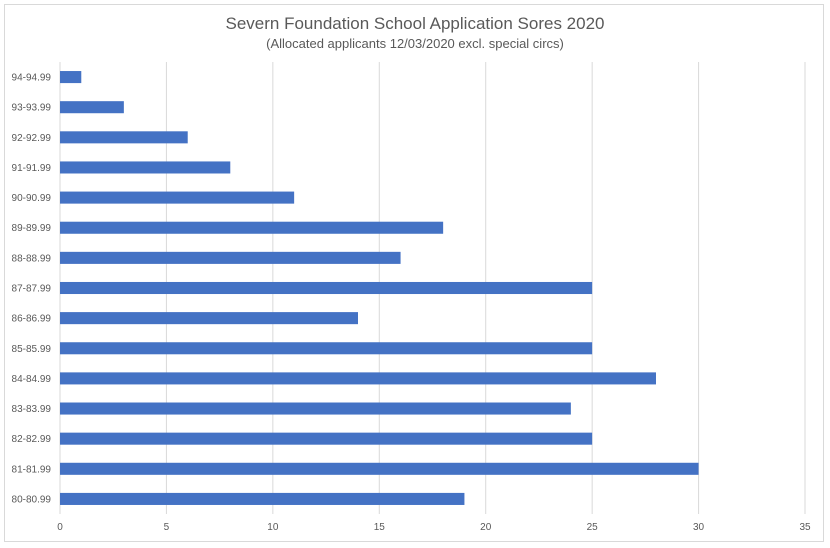 The height and width of the screenshot is (548, 830). I want to click on category-label: 88-88.99, so click(32, 258).